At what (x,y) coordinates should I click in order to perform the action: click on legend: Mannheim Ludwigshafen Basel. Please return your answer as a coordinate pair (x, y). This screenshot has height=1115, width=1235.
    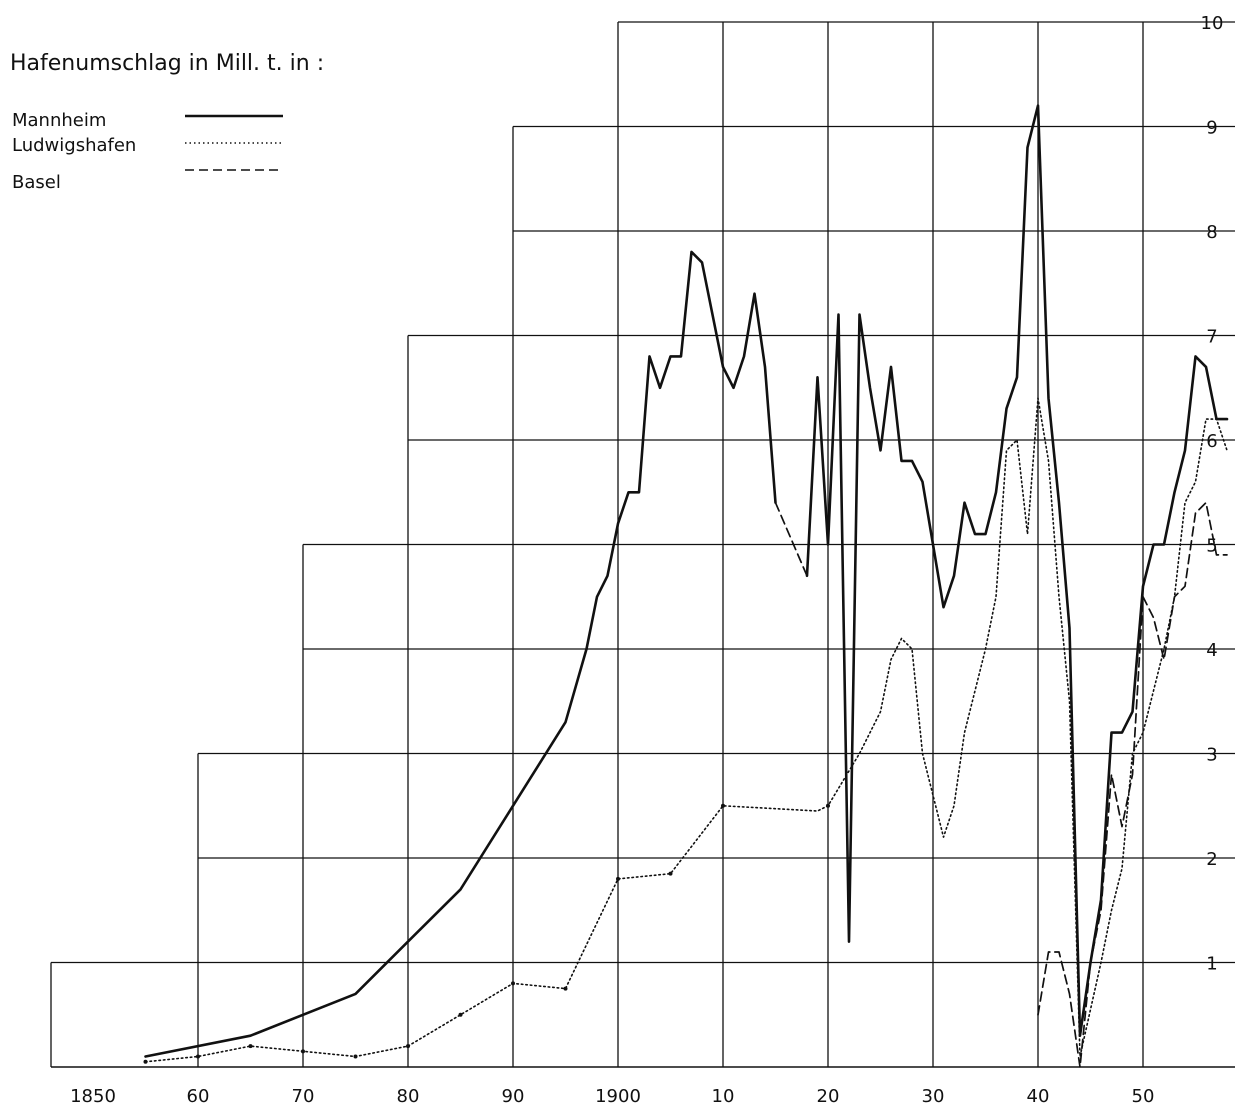
    Looking at the image, I should click on (147, 151).